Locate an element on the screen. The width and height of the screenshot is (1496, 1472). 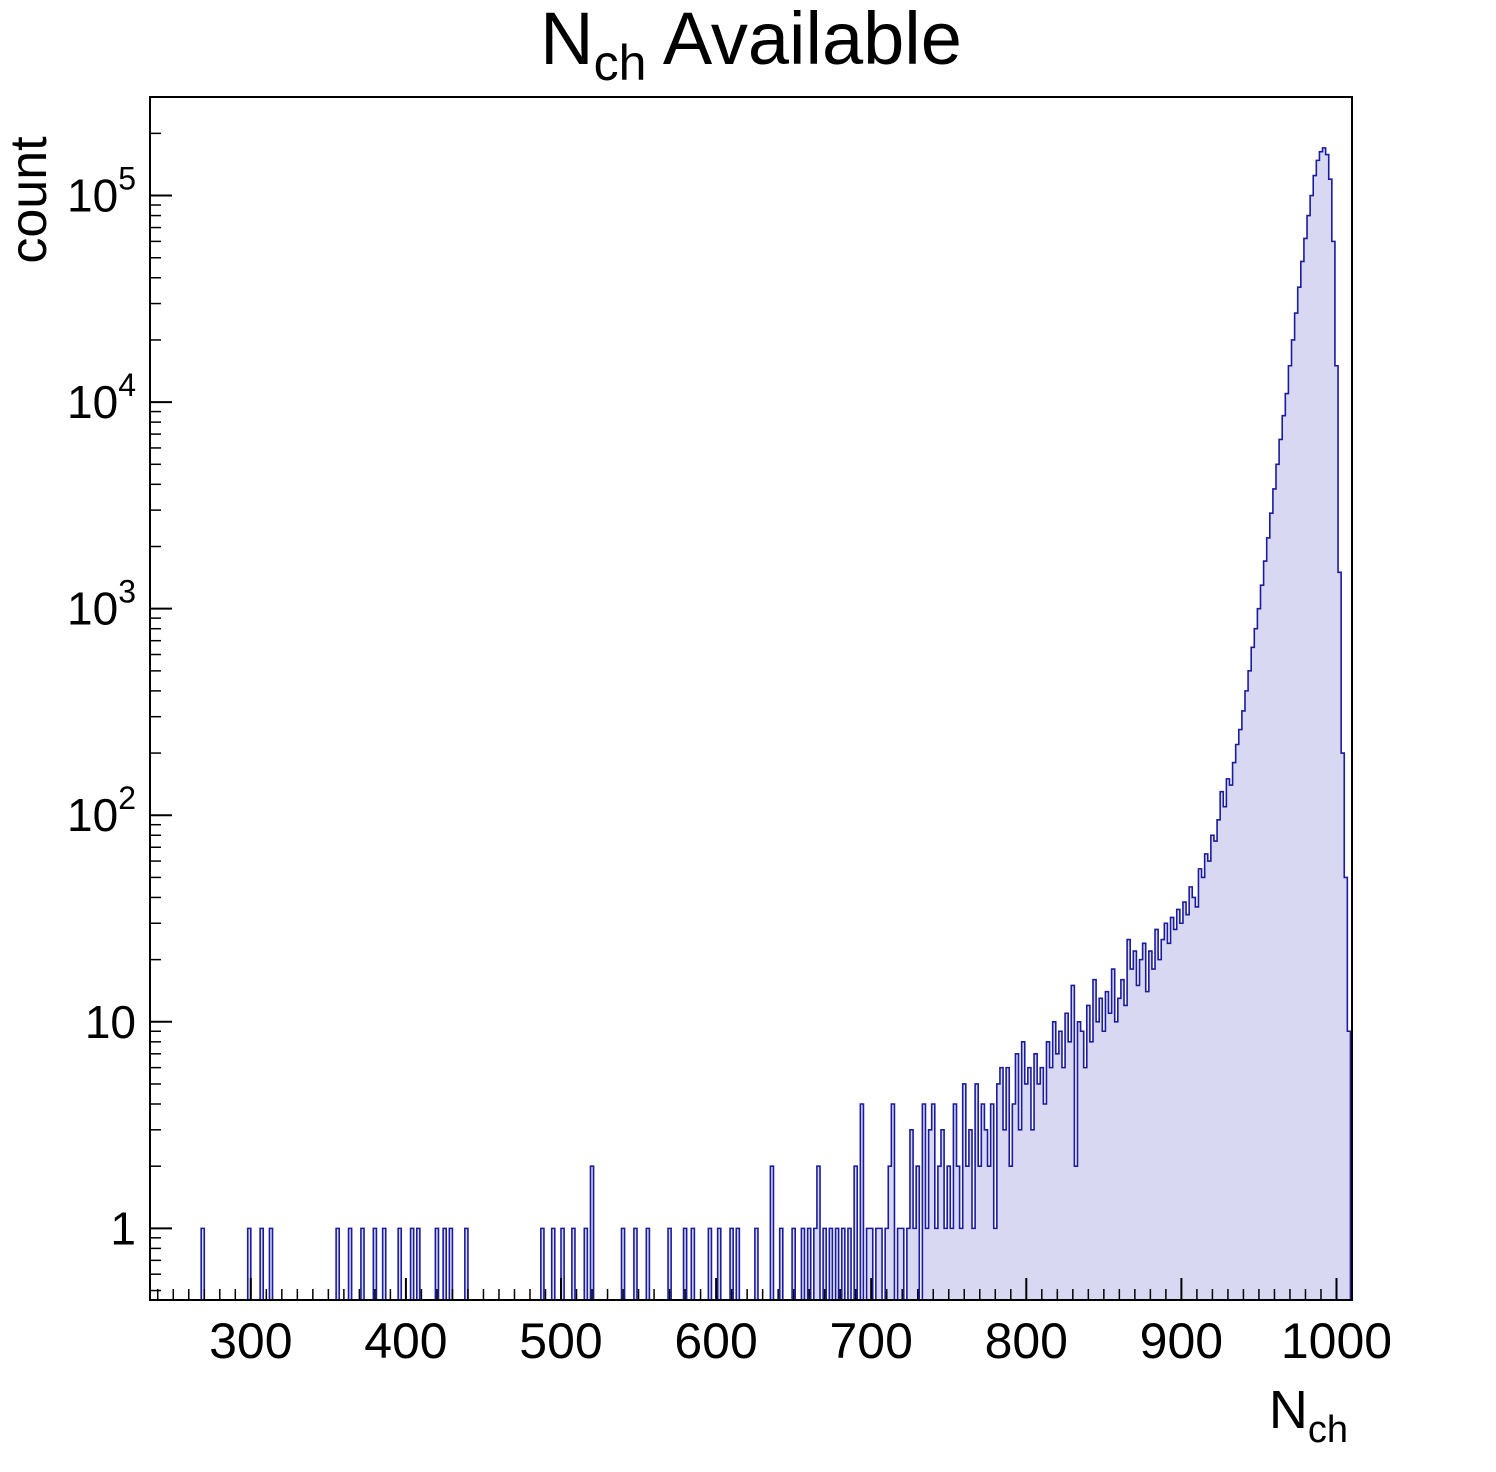
y-axis-label: count is located at coordinates (29, 200).